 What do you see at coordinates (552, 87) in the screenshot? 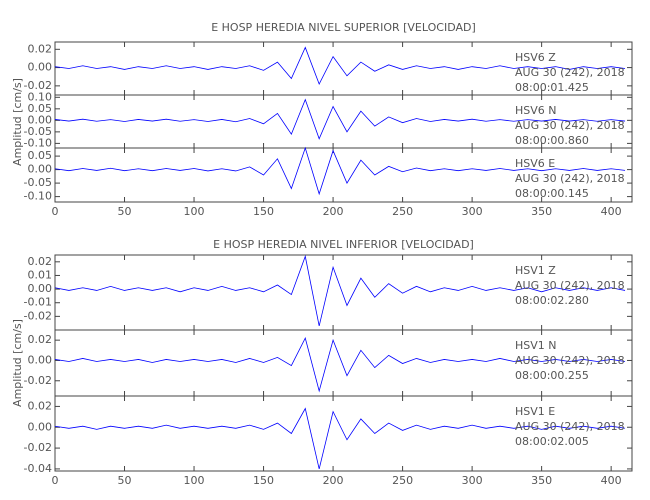
I see `time-label: 08:00:01.425` at bounding box center [552, 87].